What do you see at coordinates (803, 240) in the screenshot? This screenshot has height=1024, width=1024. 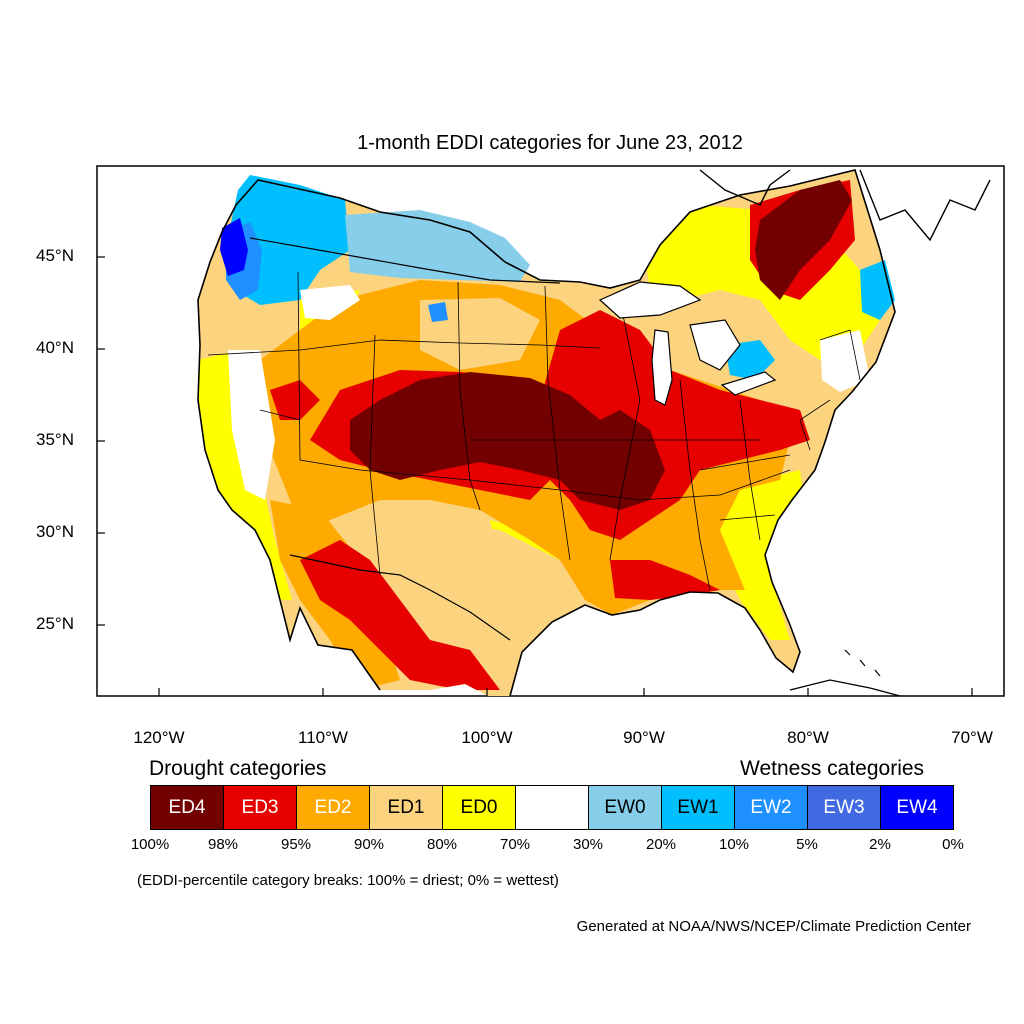 I see `ed4-region-michigan` at bounding box center [803, 240].